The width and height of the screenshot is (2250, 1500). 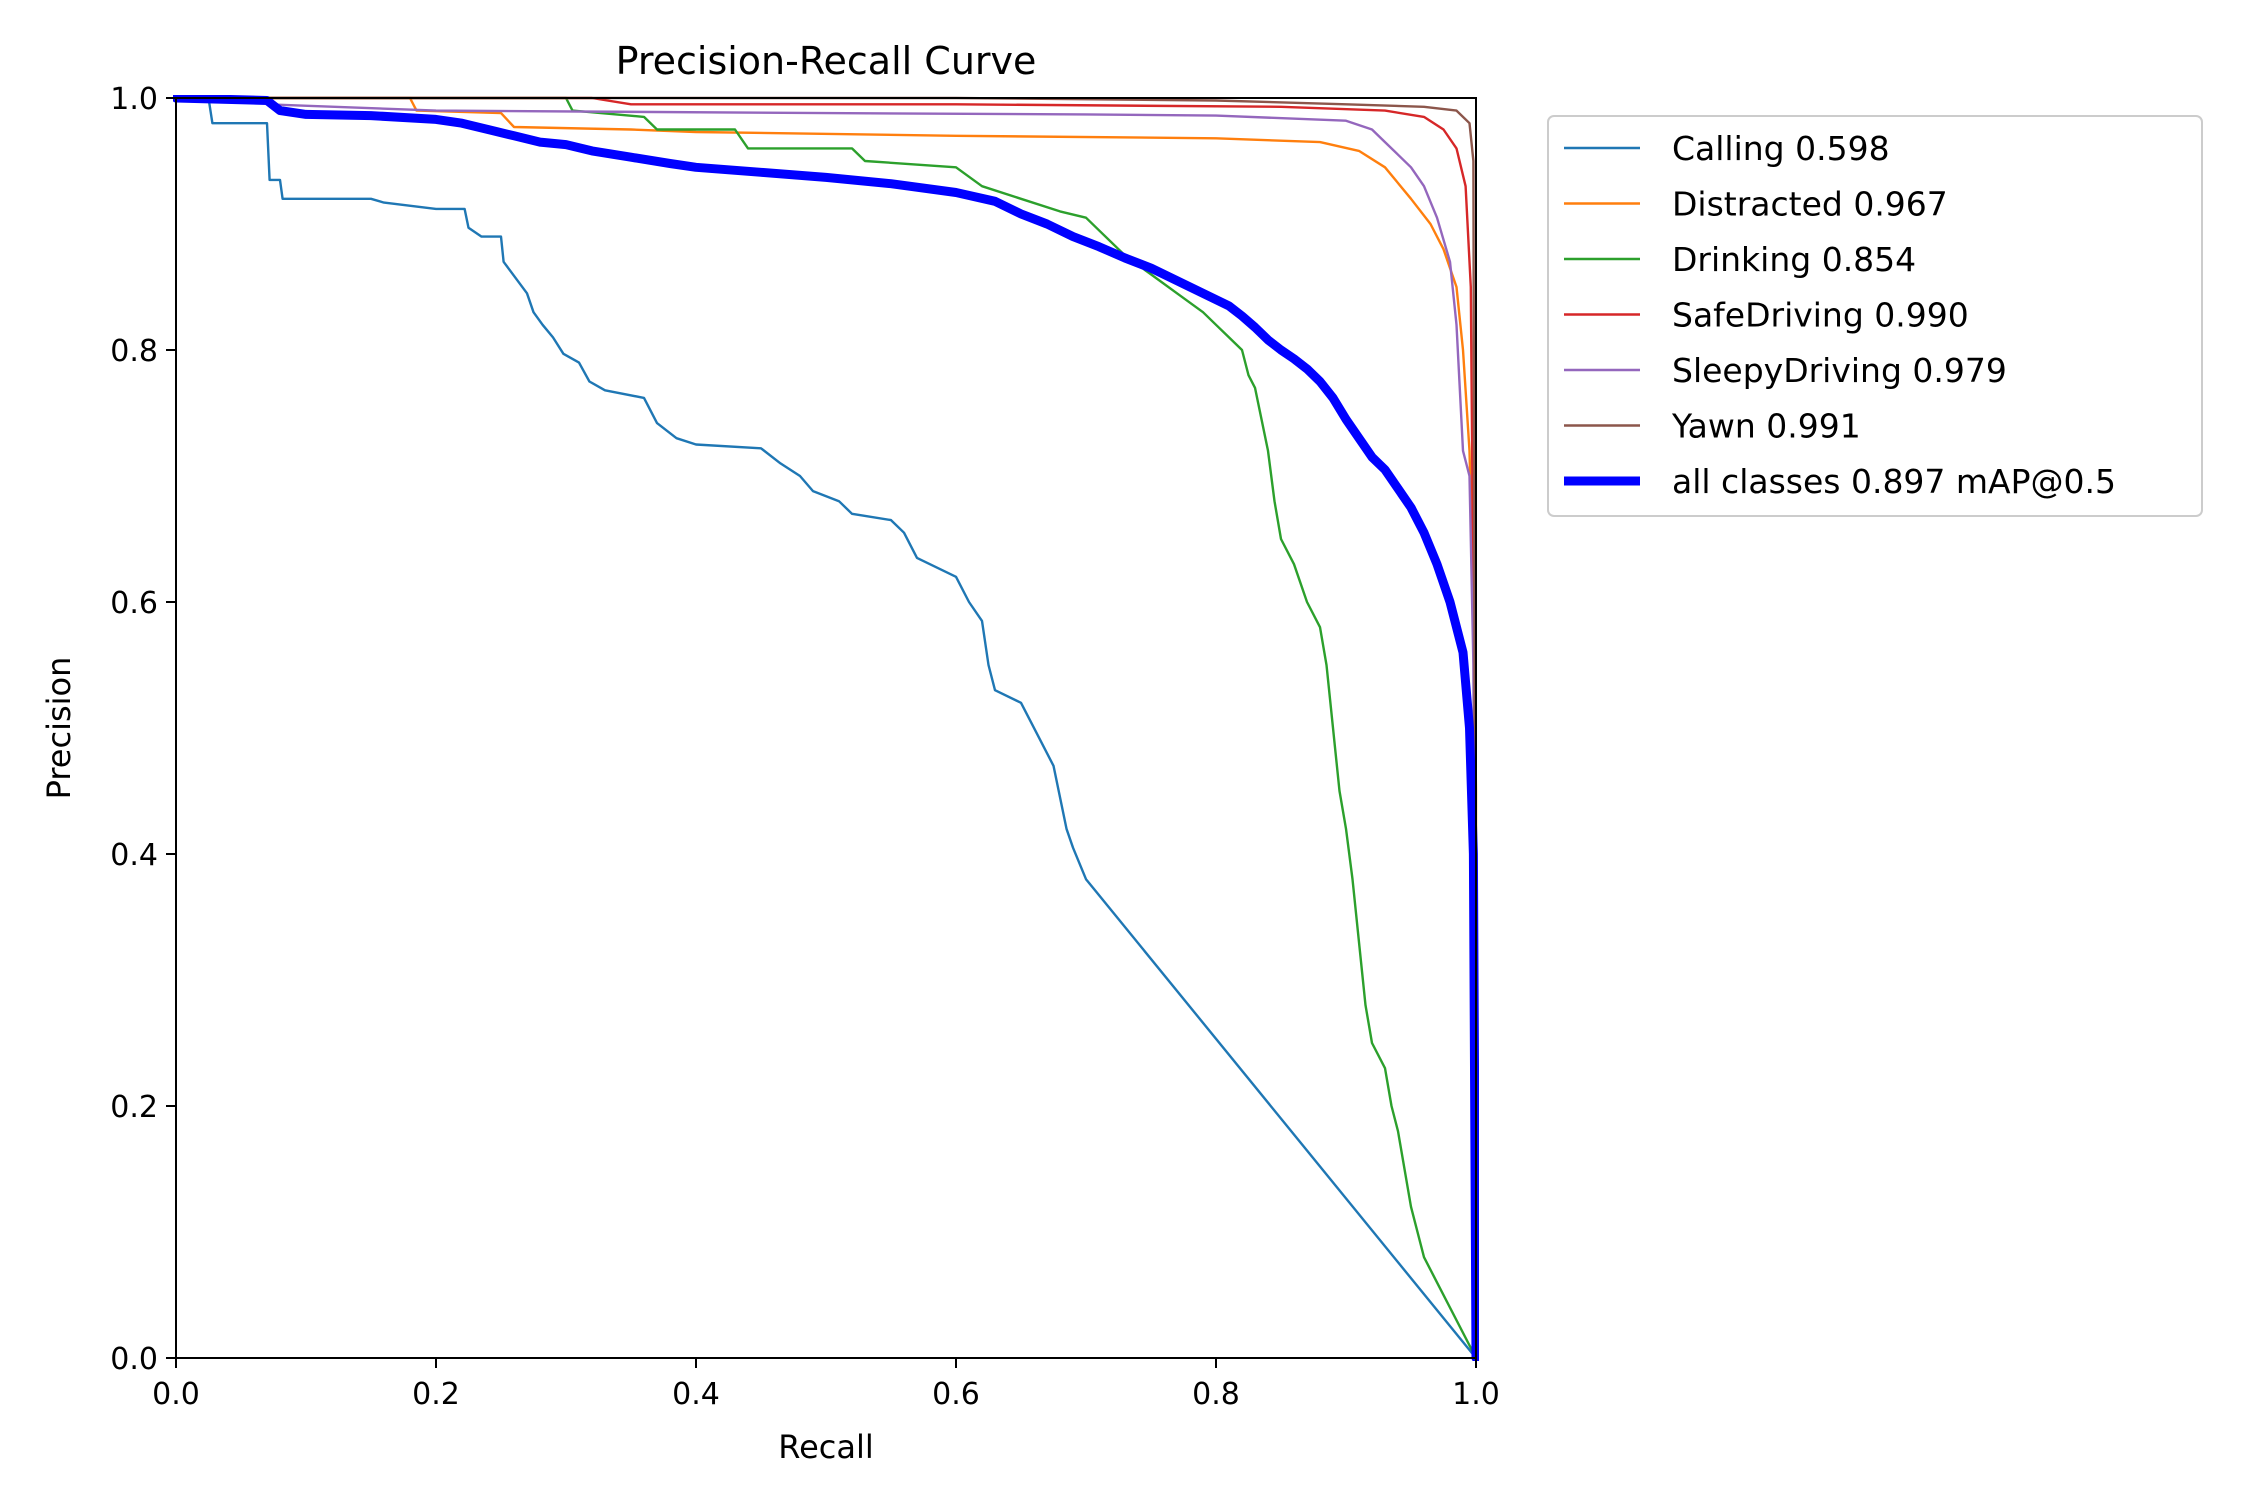 I want to click on x-tick-label: 0.6, so click(x=956, y=1394).